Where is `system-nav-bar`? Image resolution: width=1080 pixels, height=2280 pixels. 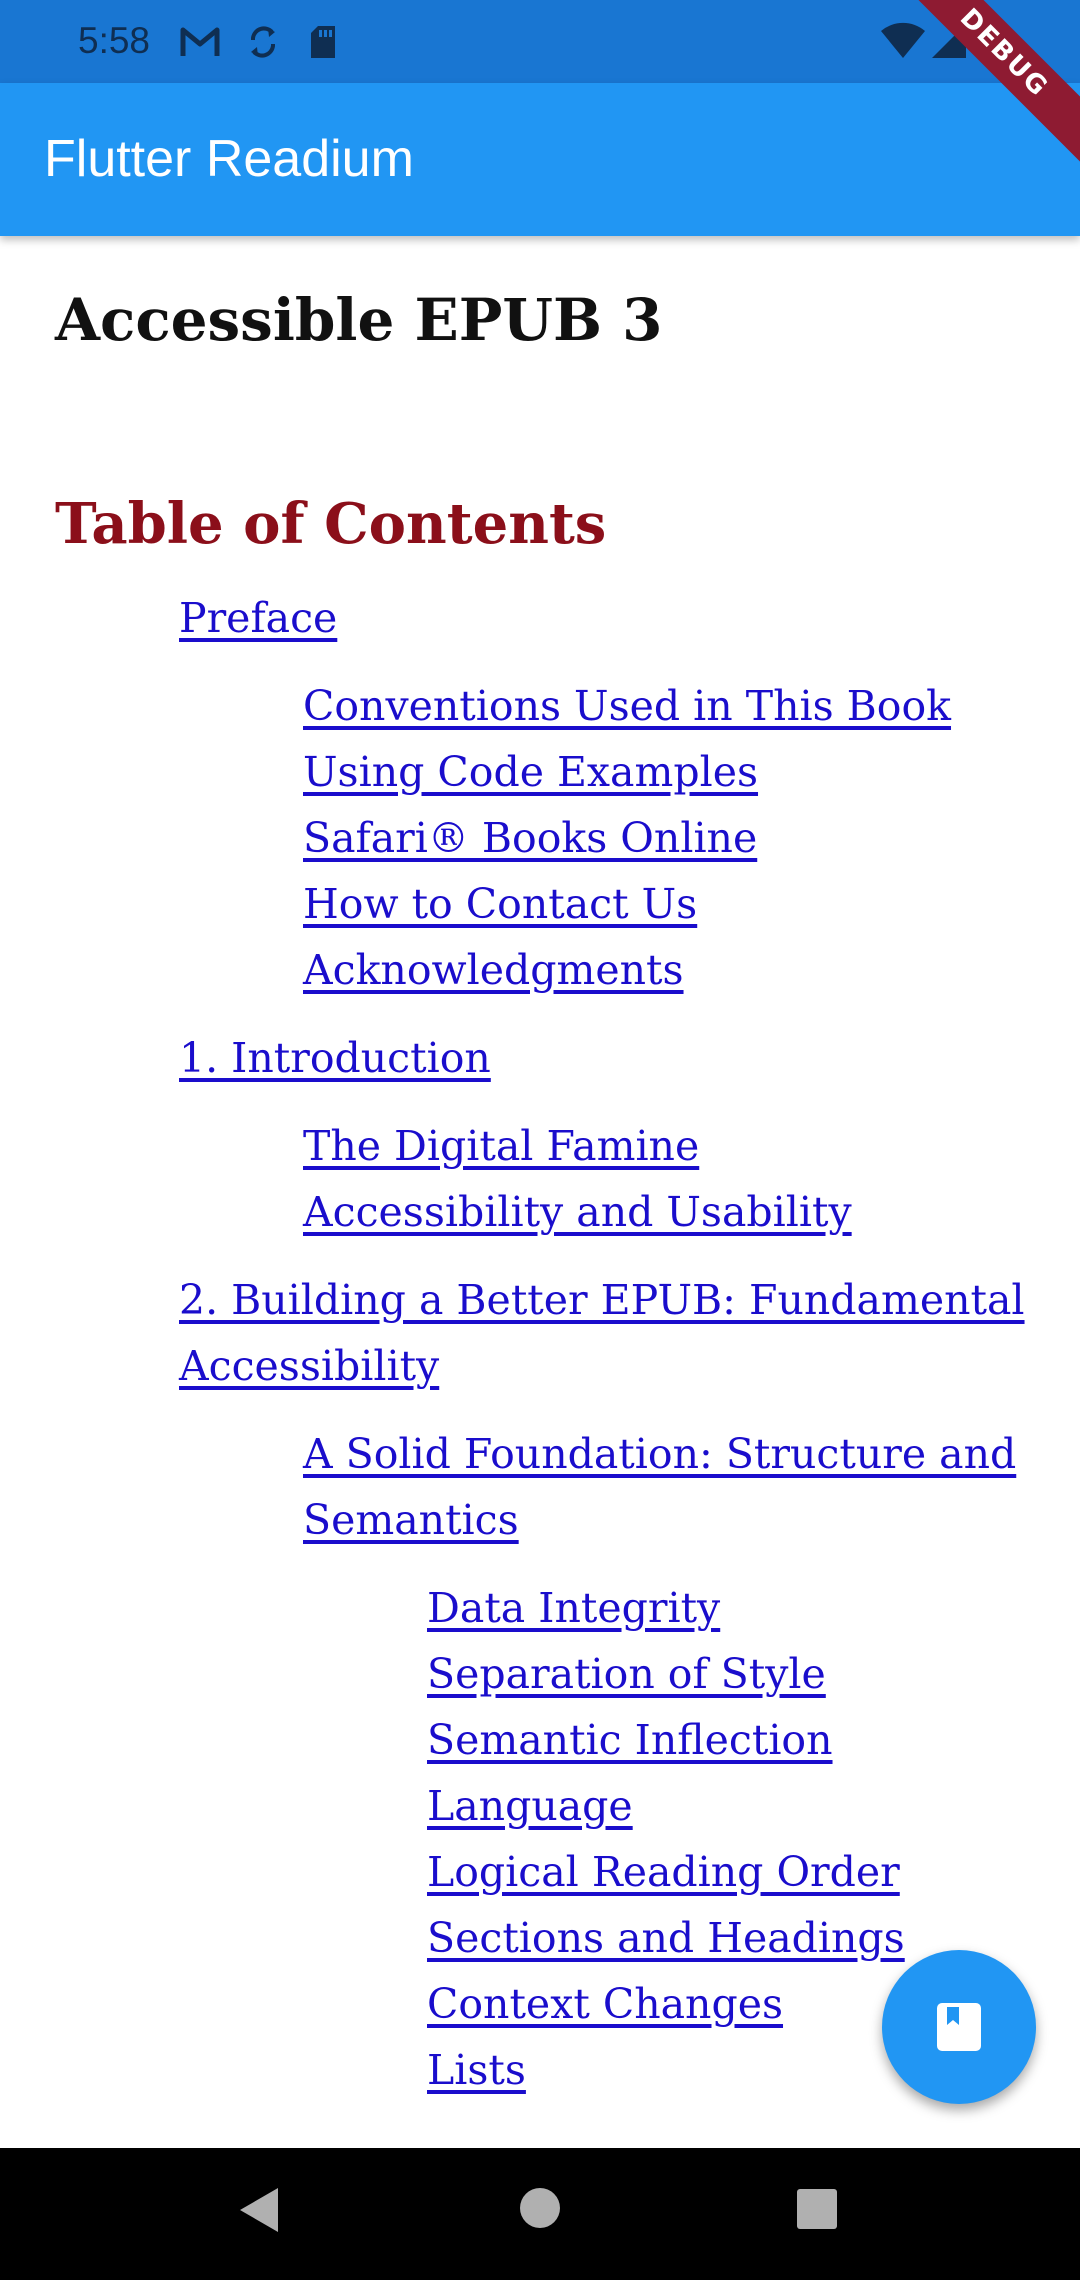
system-nav-bar is located at coordinates (540, 2214).